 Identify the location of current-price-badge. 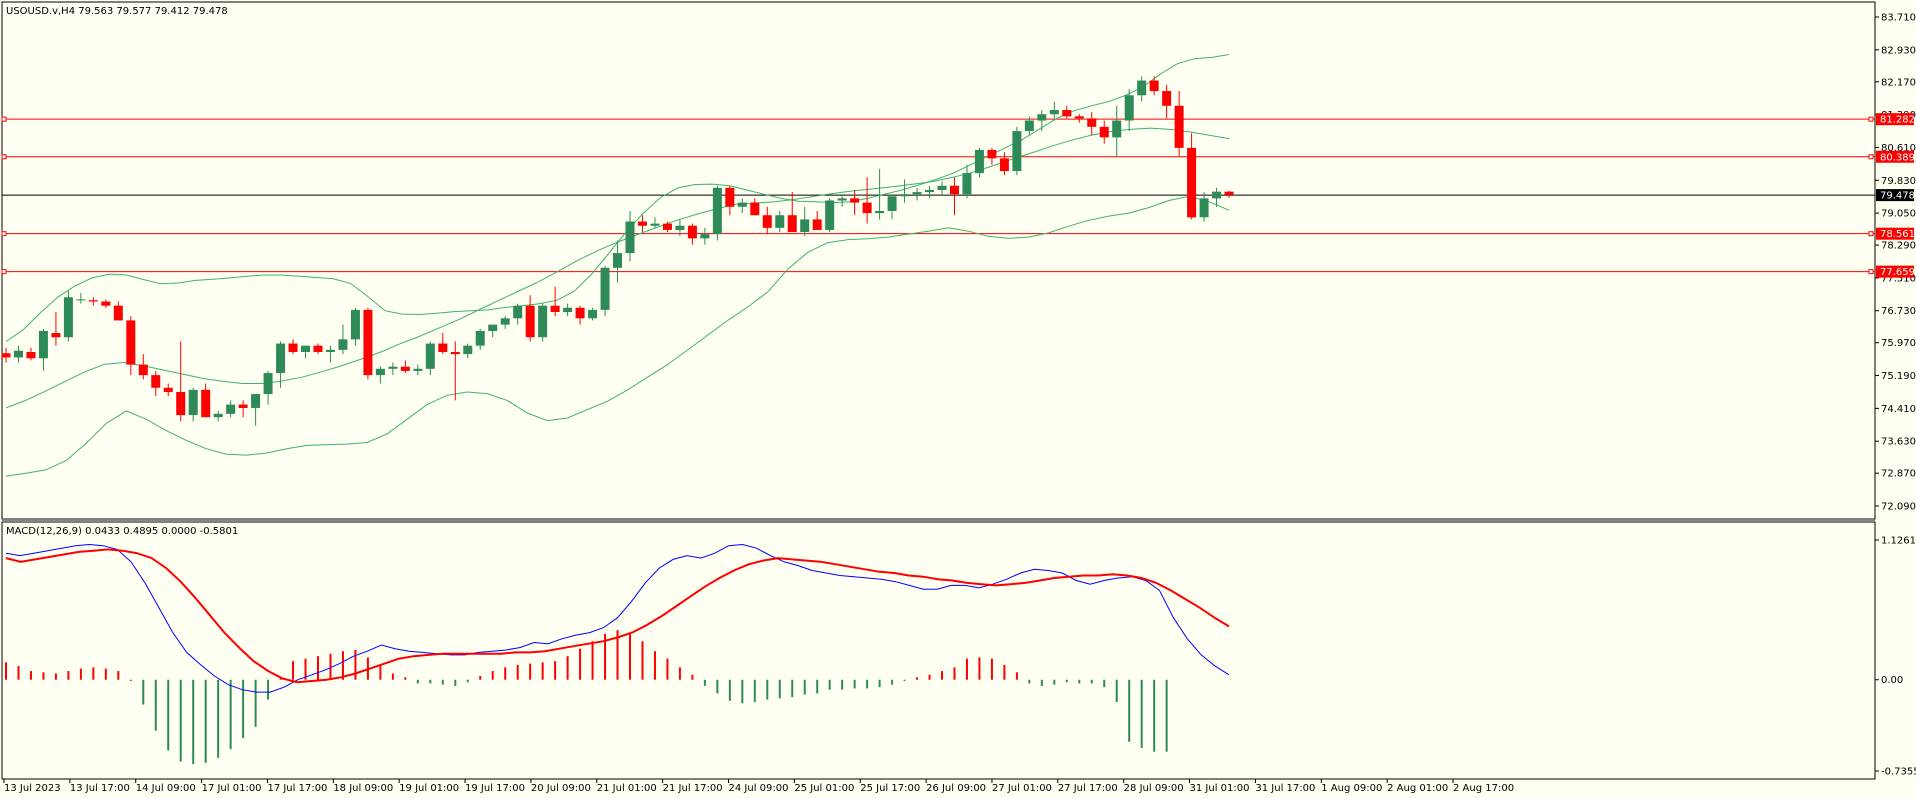
(1895, 195).